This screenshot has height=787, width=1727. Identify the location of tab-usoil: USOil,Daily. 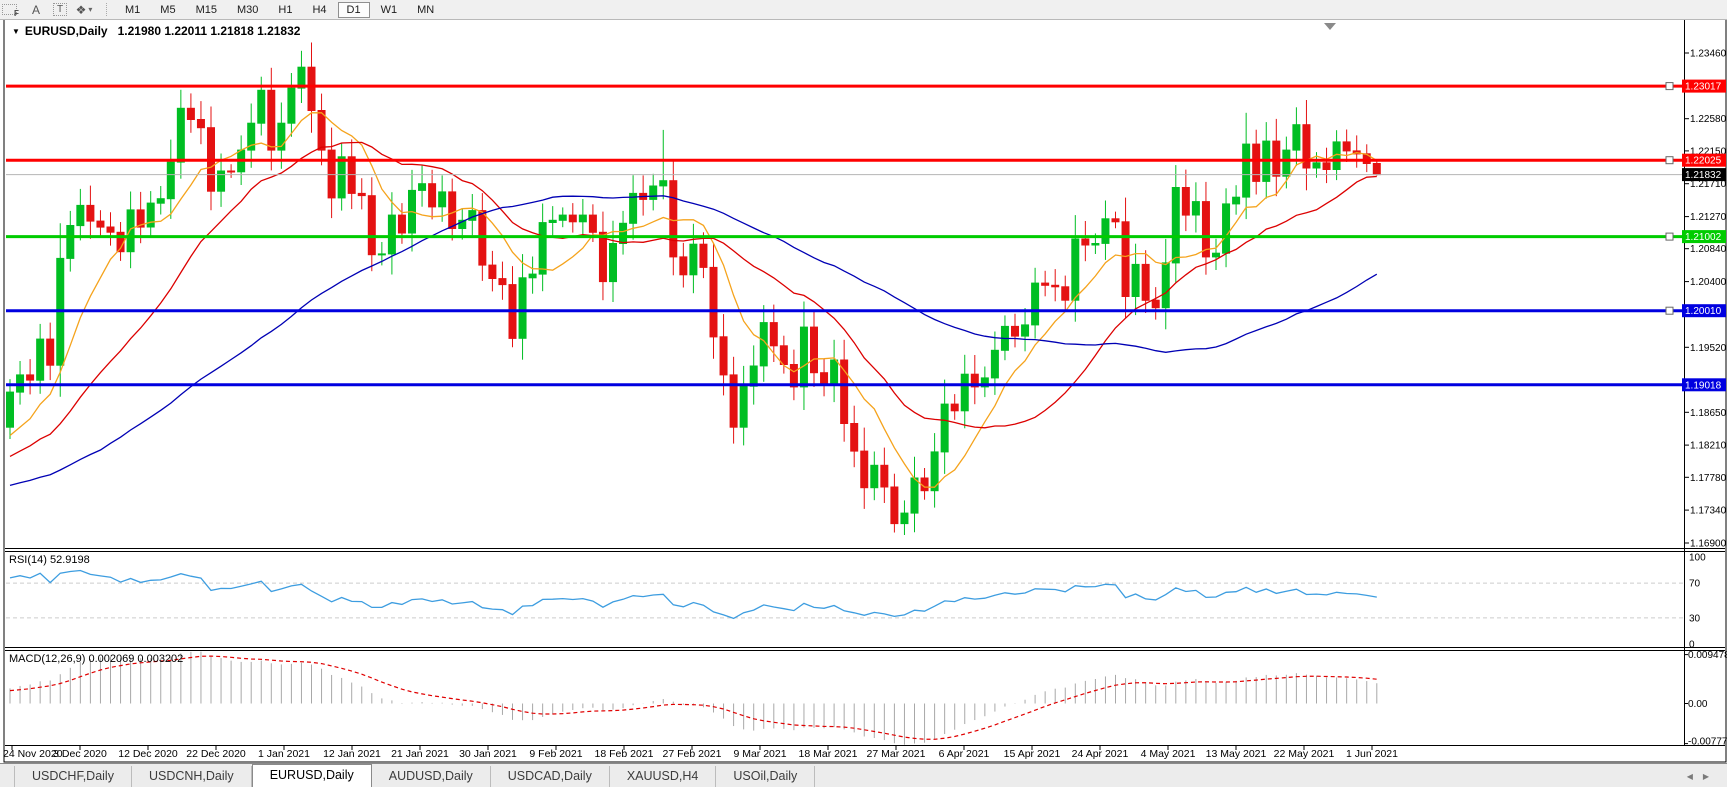
(766, 776).